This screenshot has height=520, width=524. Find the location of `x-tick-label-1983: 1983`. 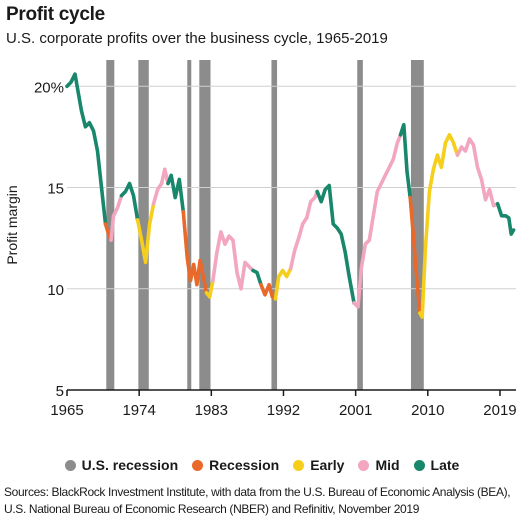

x-tick-label-1983: 1983 is located at coordinates (211, 410).